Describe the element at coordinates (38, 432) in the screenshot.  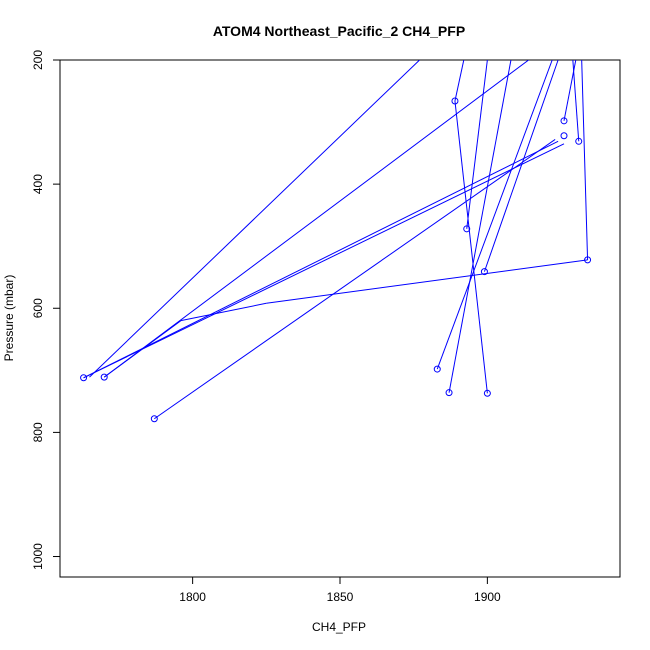
I see `y-tick-label: 800` at that location.